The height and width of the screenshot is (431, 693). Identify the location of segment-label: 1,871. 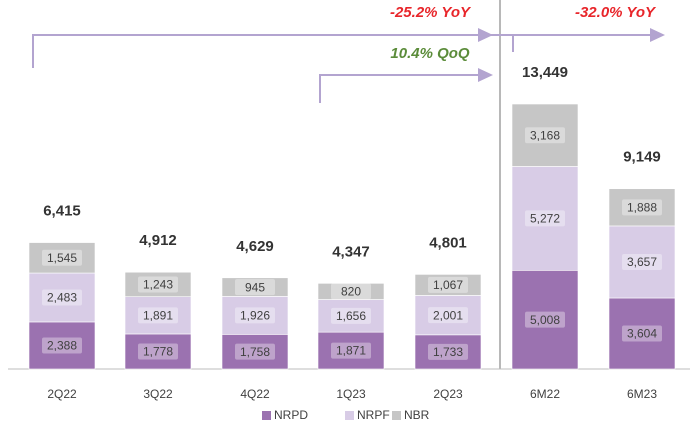
(351, 351).